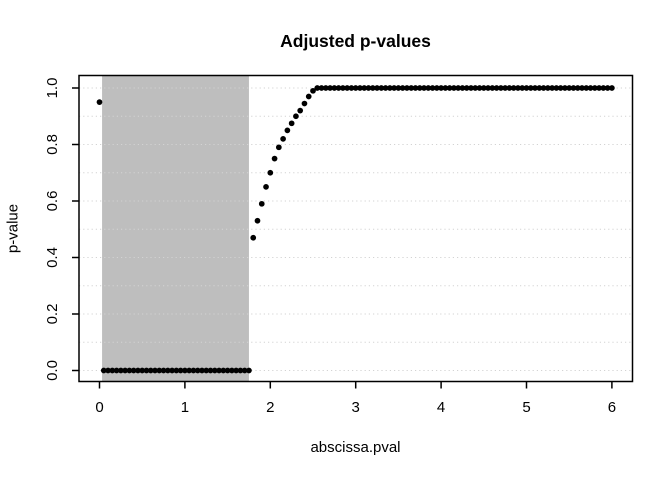  What do you see at coordinates (52, 257) in the screenshot?
I see `y-tick-label: 0.4` at bounding box center [52, 257].